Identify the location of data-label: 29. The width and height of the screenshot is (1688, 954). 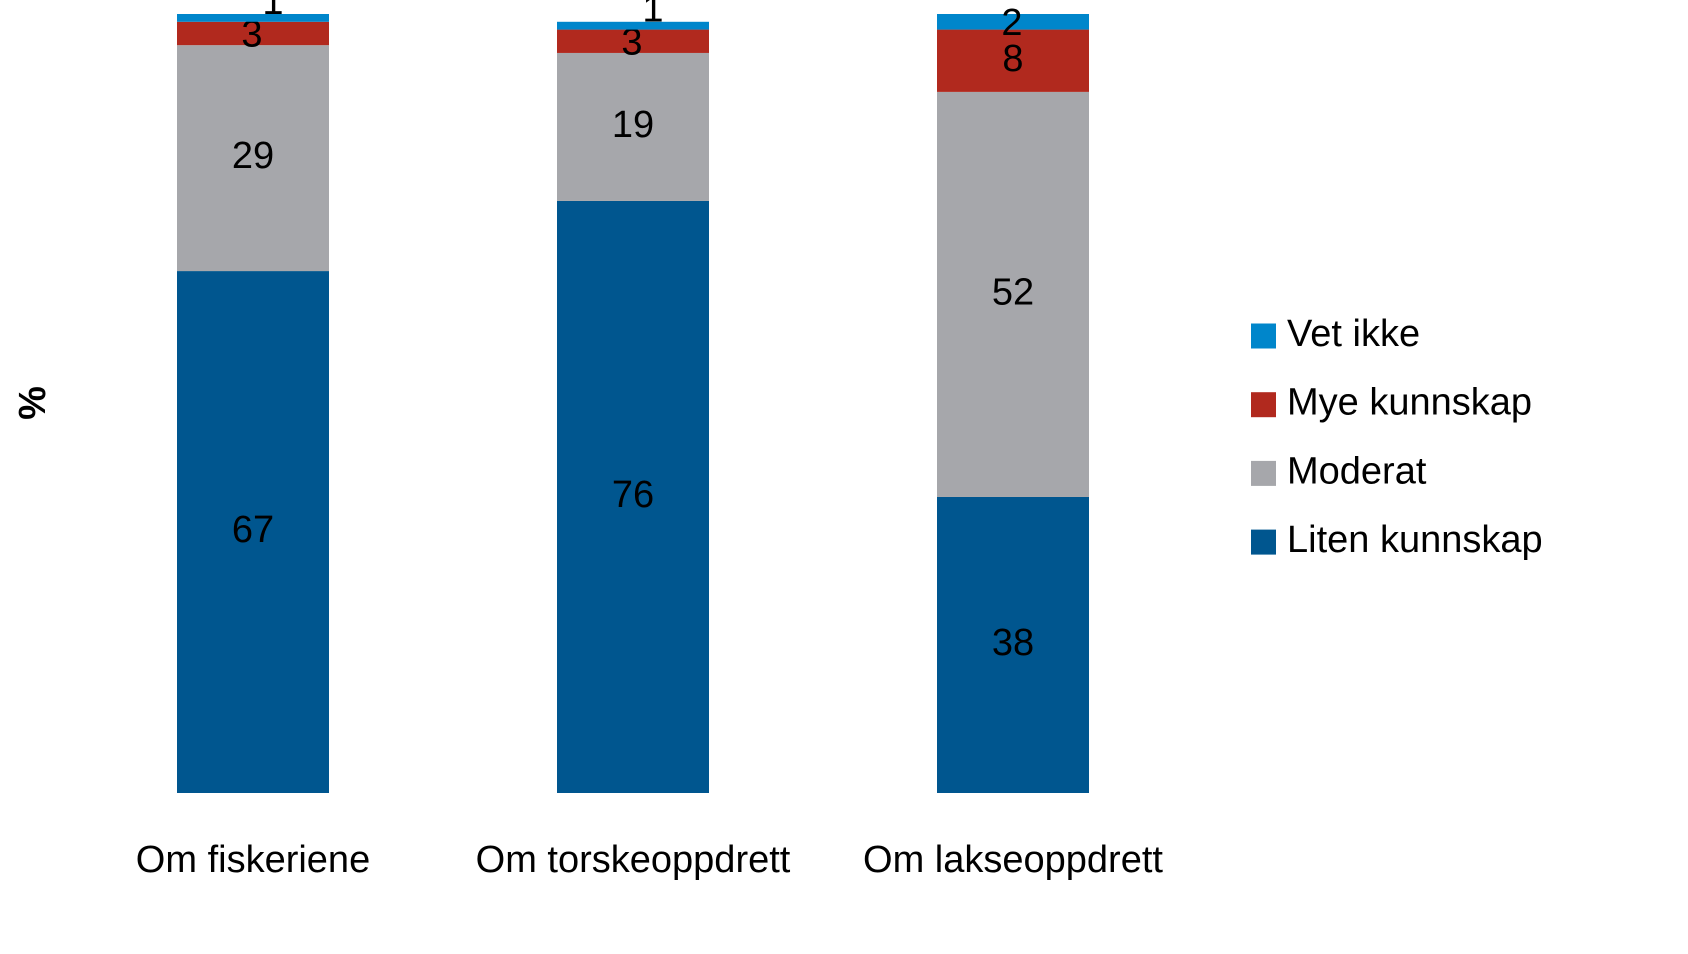
(253, 156).